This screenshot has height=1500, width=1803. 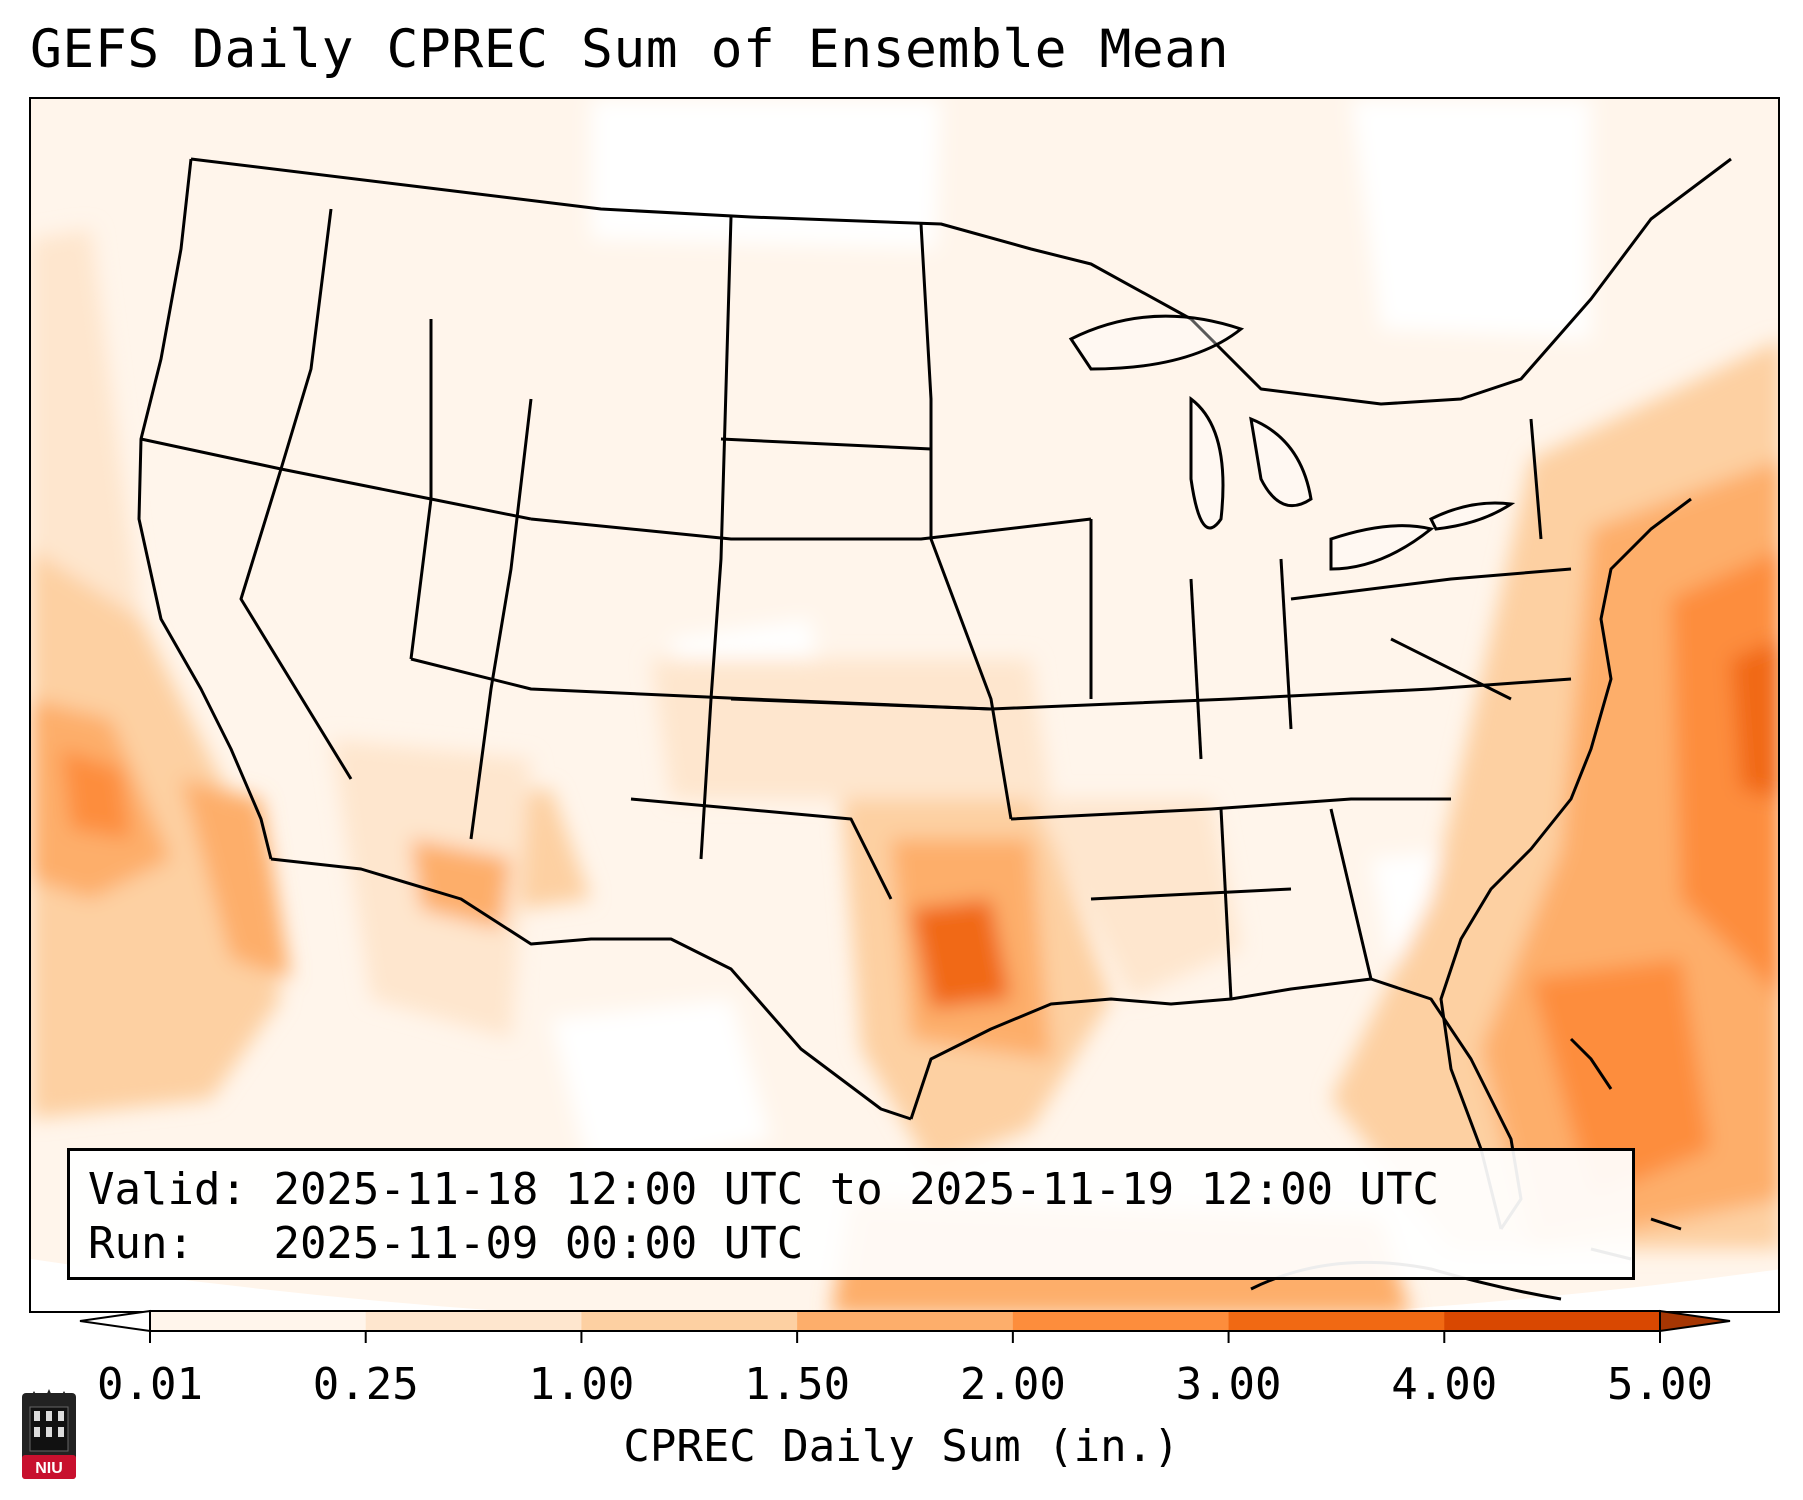 What do you see at coordinates (150, 1384) in the screenshot?
I see `colorbar-tick-label: 0.01` at bounding box center [150, 1384].